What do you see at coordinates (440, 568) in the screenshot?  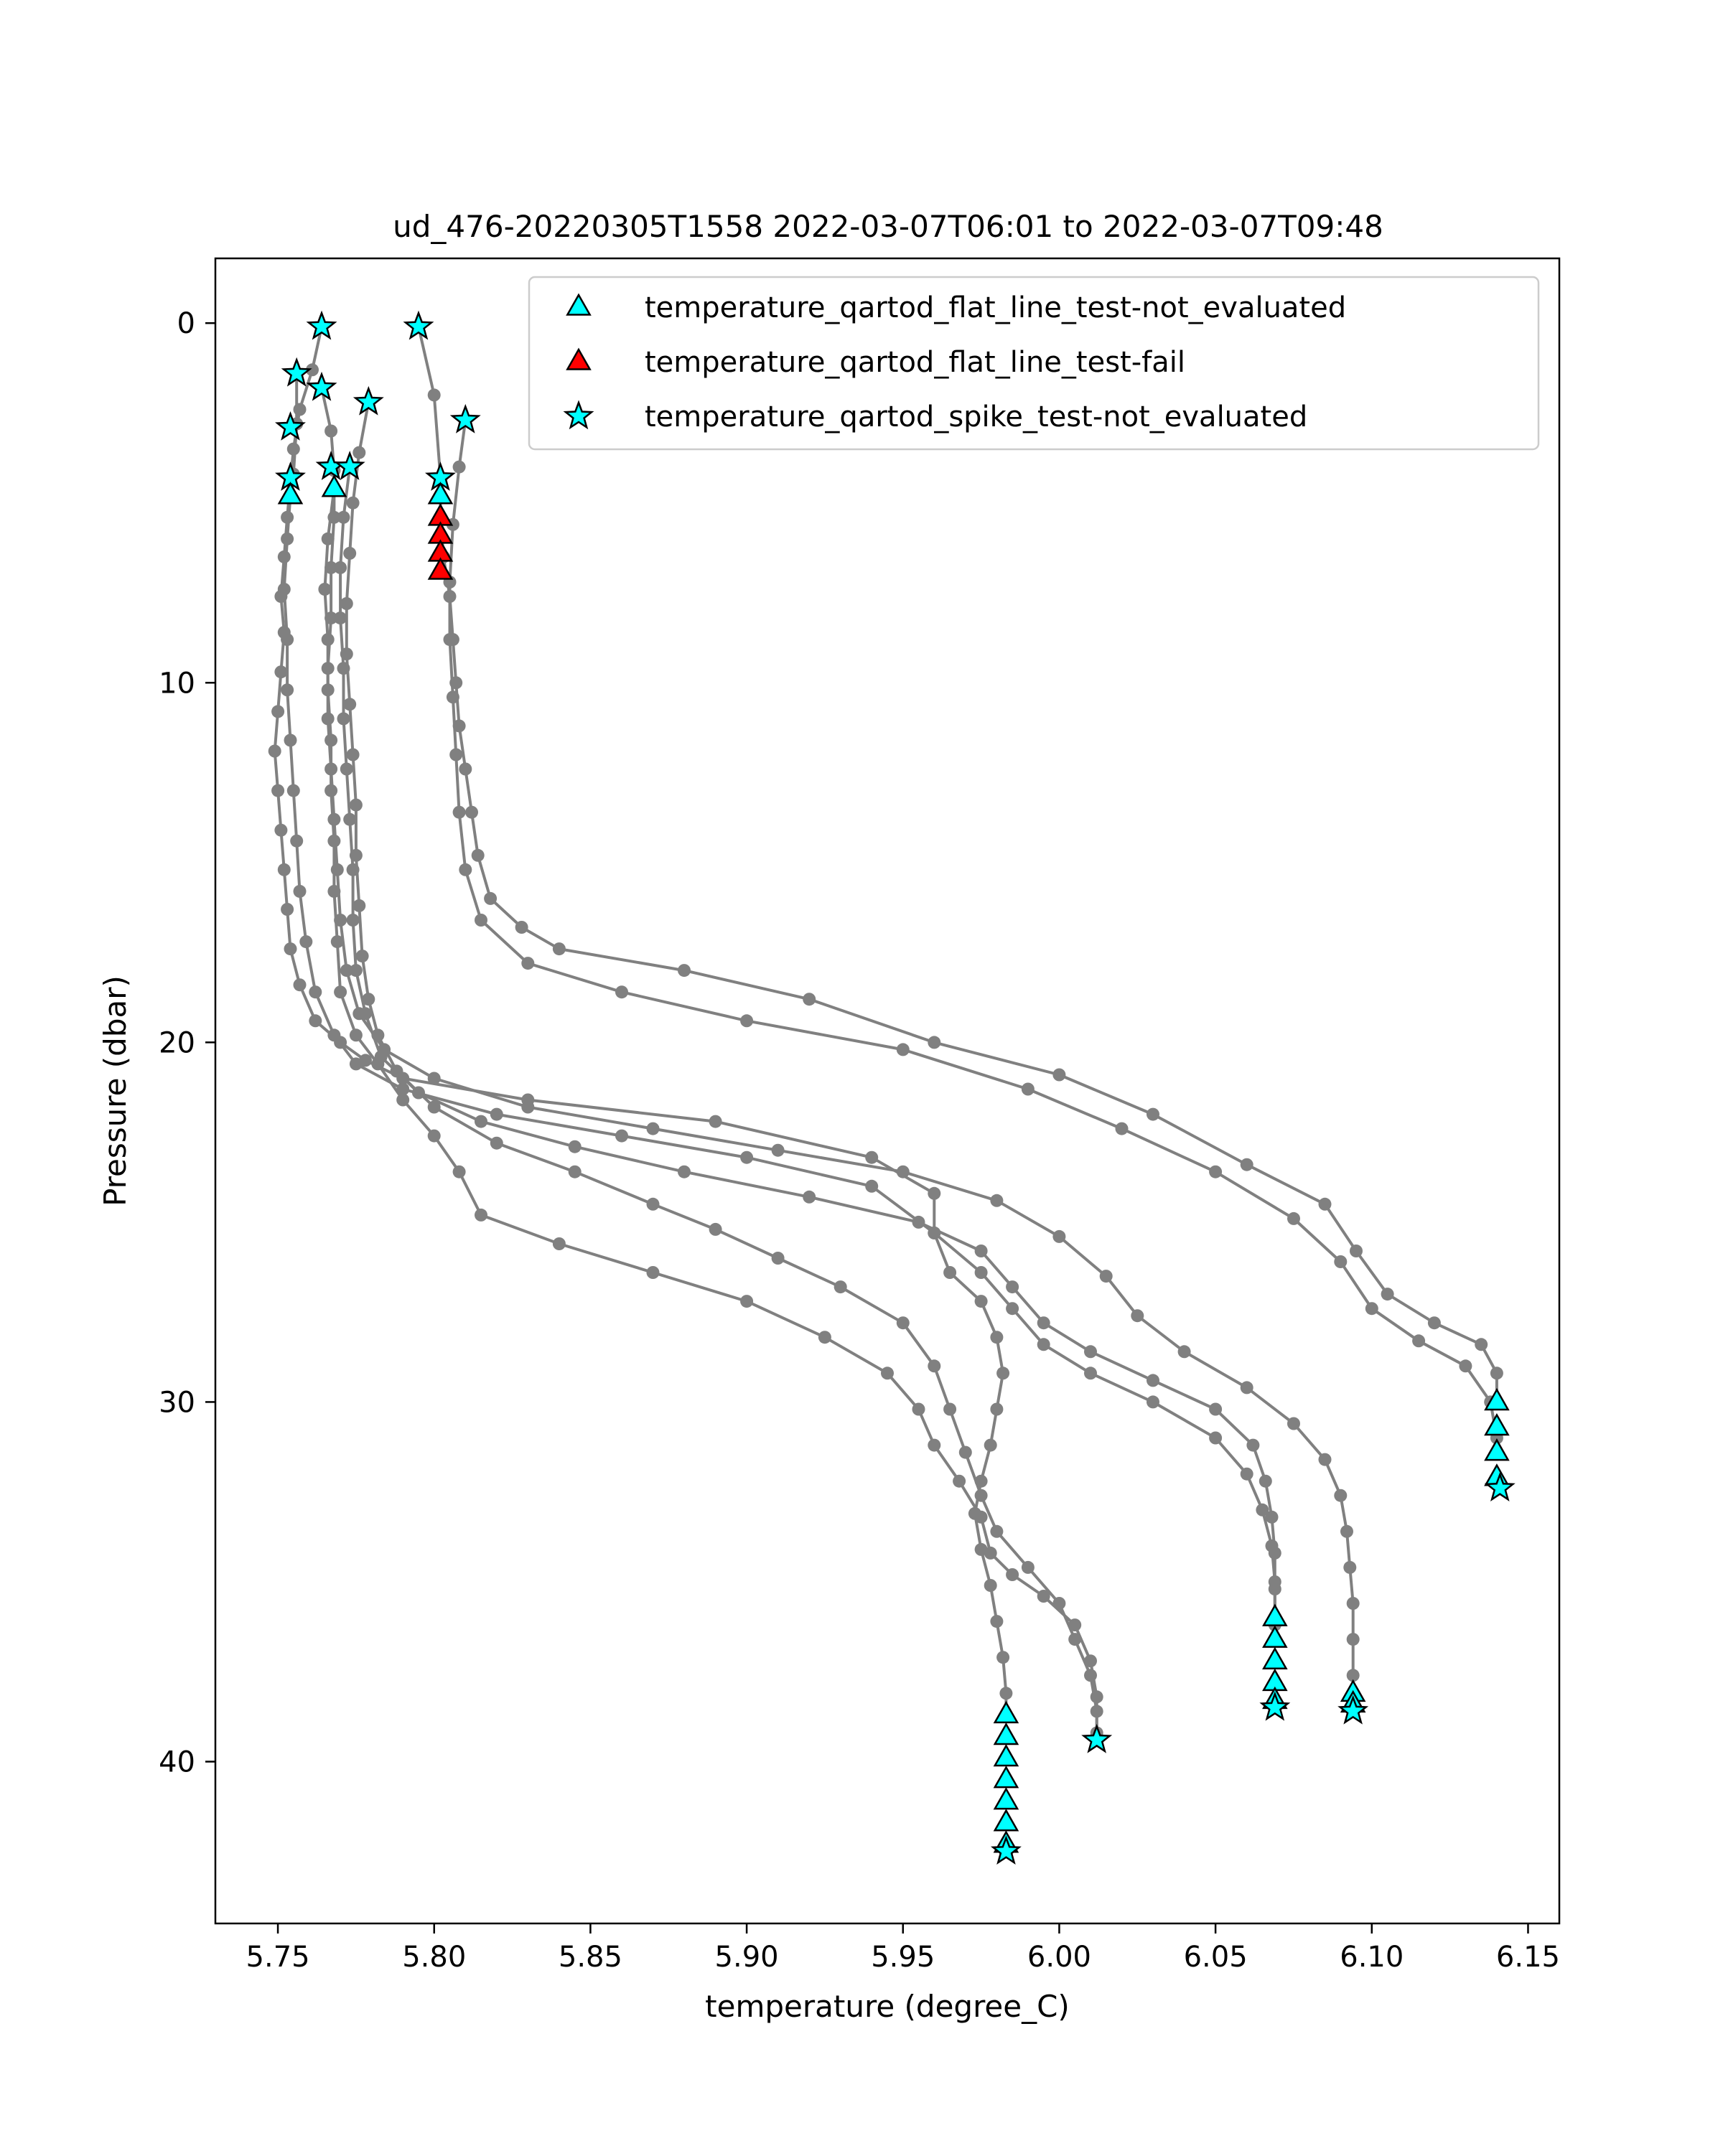 I see `flat-line-fail-marker` at bounding box center [440, 568].